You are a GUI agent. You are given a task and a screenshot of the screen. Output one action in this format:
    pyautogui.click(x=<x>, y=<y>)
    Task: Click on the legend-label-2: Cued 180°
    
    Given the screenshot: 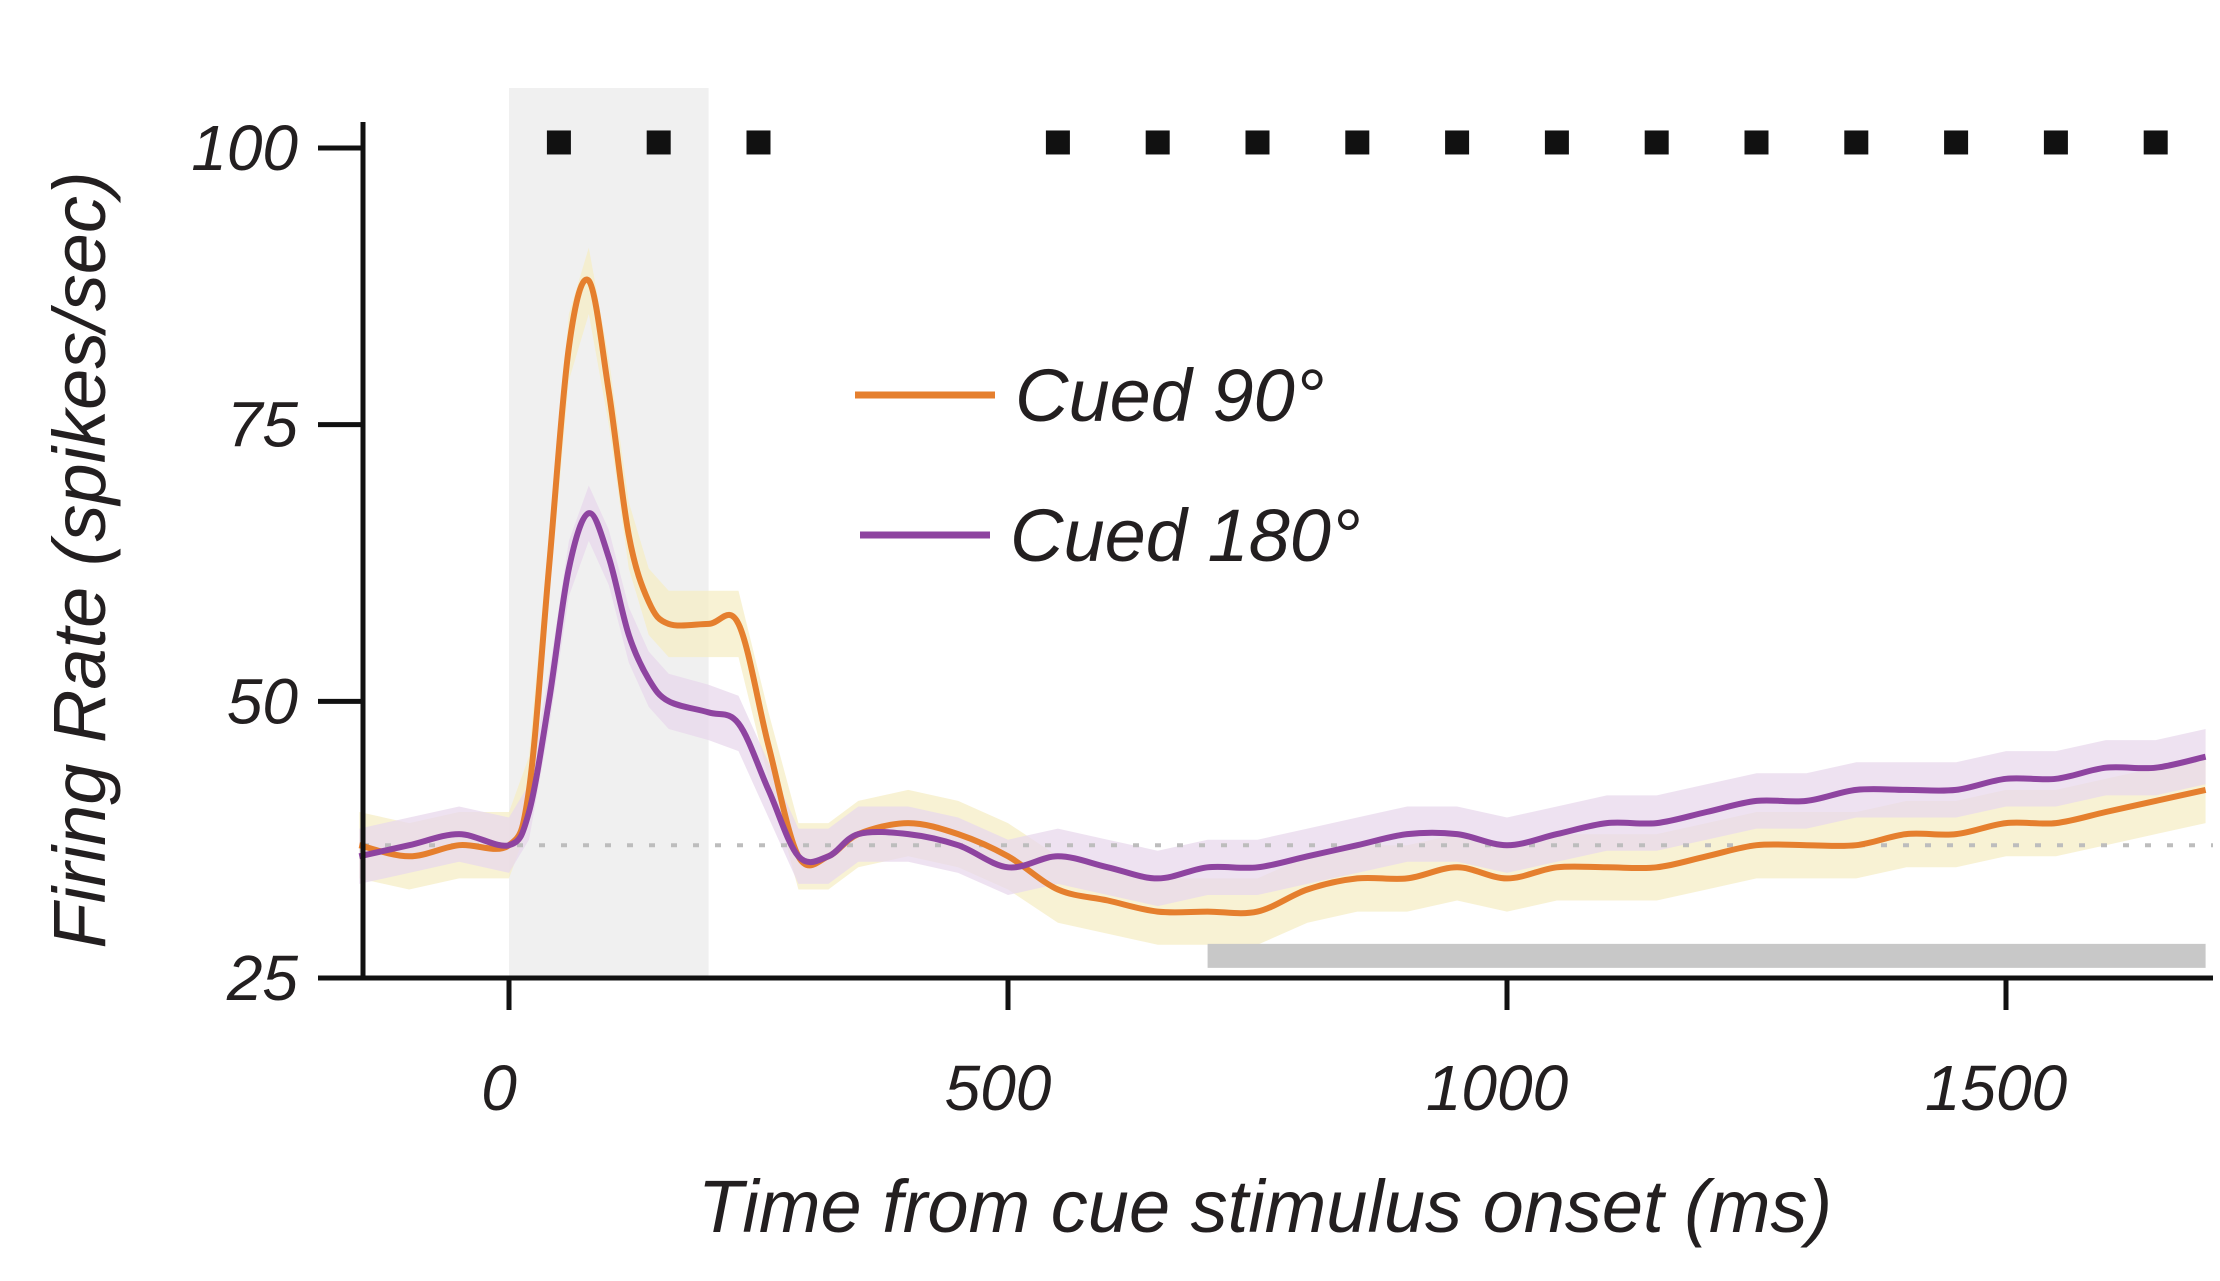 What is the action you would take?
    pyautogui.click(x=1185, y=535)
    